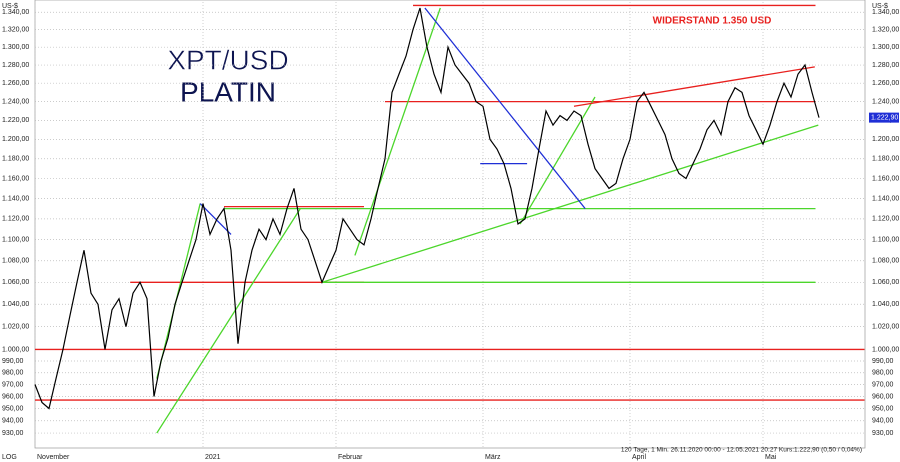  I want to click on x-tick-label: November, so click(53, 457).